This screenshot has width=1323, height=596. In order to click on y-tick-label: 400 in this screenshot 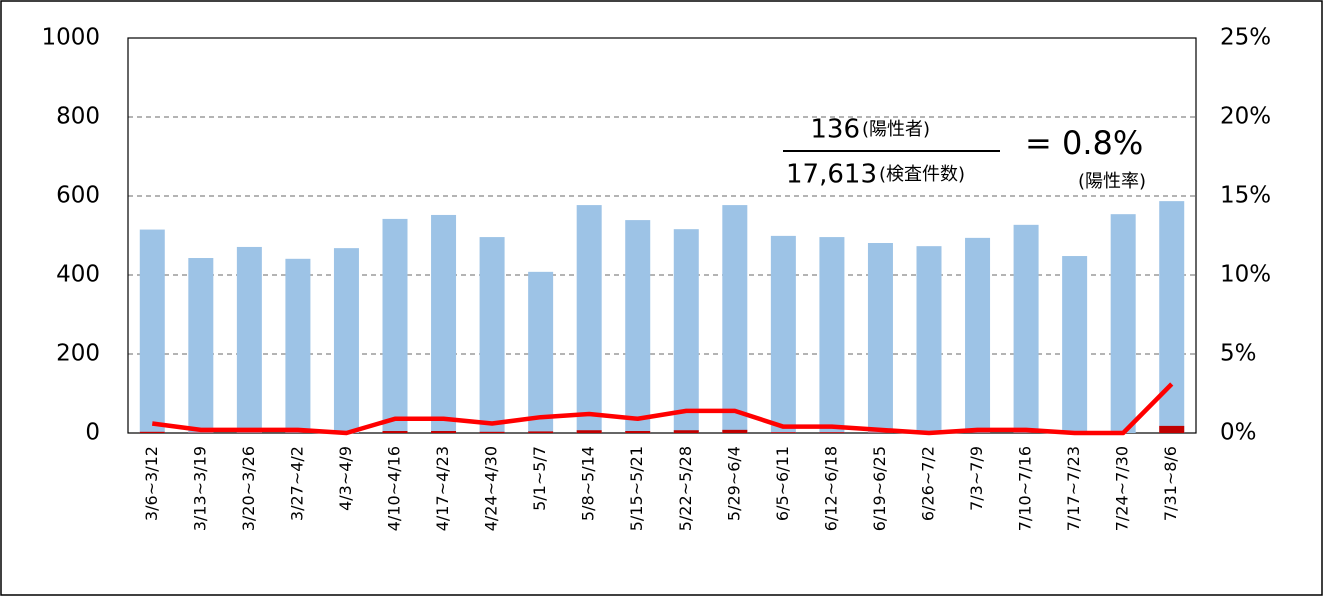, I will do `click(78, 275)`.